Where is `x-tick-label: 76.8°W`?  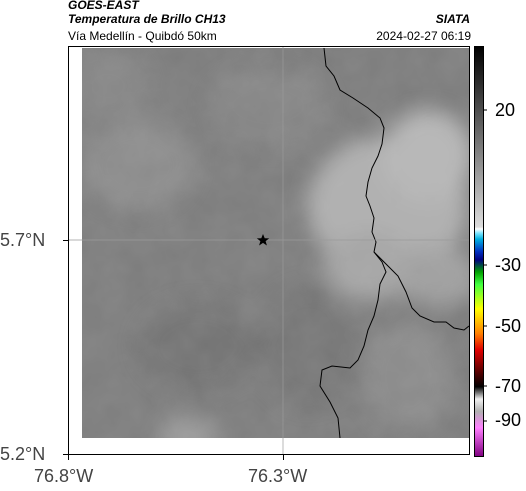
x-tick-label: 76.8°W is located at coordinates (64, 476).